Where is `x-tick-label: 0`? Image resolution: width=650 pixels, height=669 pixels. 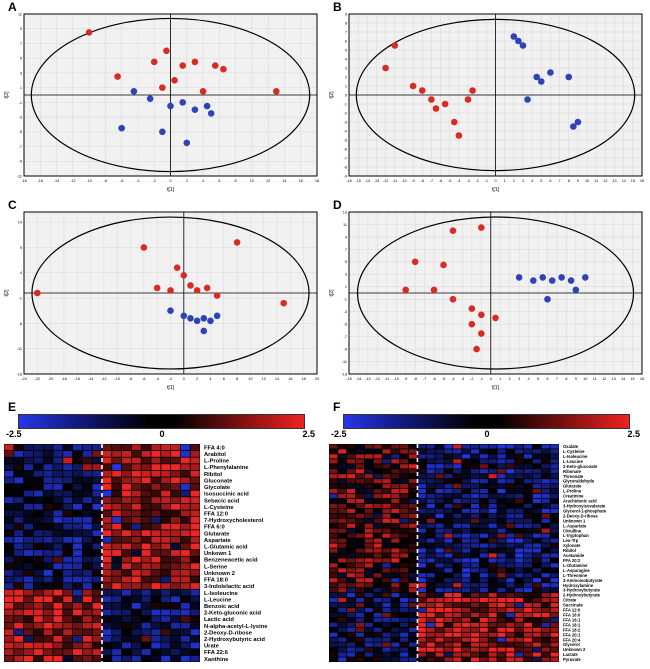
x-tick-label: 0 is located at coordinates (491, 379).